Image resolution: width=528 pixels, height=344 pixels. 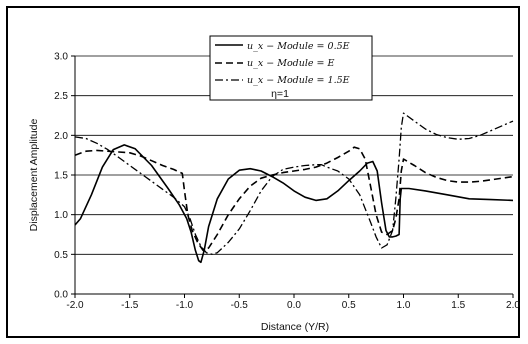 I want to click on x-tick-label: 0.5, so click(x=349, y=305).